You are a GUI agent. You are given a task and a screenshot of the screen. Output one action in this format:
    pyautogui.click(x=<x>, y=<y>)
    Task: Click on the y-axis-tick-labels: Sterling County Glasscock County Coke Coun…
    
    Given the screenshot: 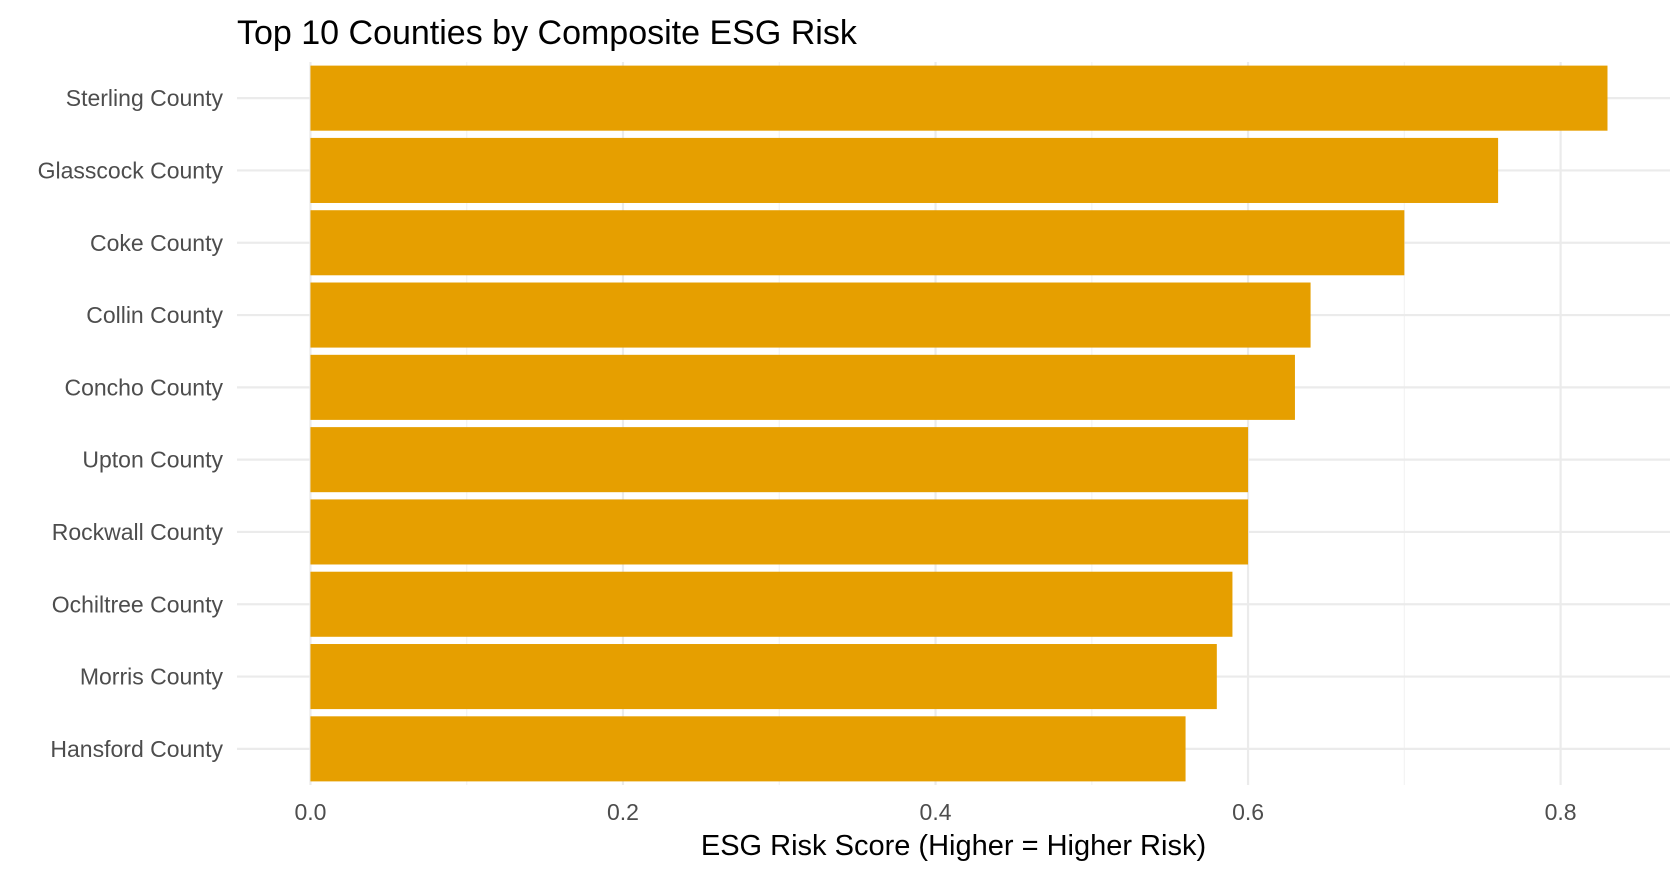 What is the action you would take?
    pyautogui.click(x=131, y=423)
    